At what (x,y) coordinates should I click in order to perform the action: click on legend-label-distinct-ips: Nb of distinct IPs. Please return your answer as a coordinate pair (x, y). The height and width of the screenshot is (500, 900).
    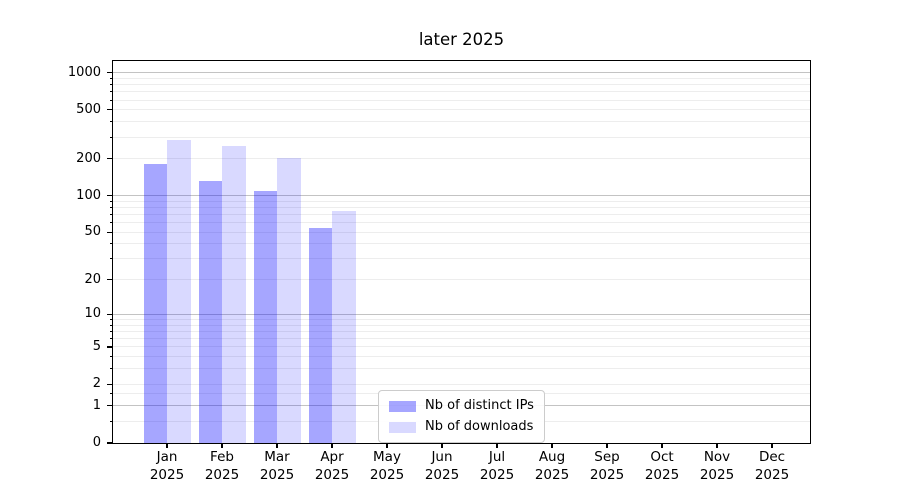
    Looking at the image, I should click on (479, 405).